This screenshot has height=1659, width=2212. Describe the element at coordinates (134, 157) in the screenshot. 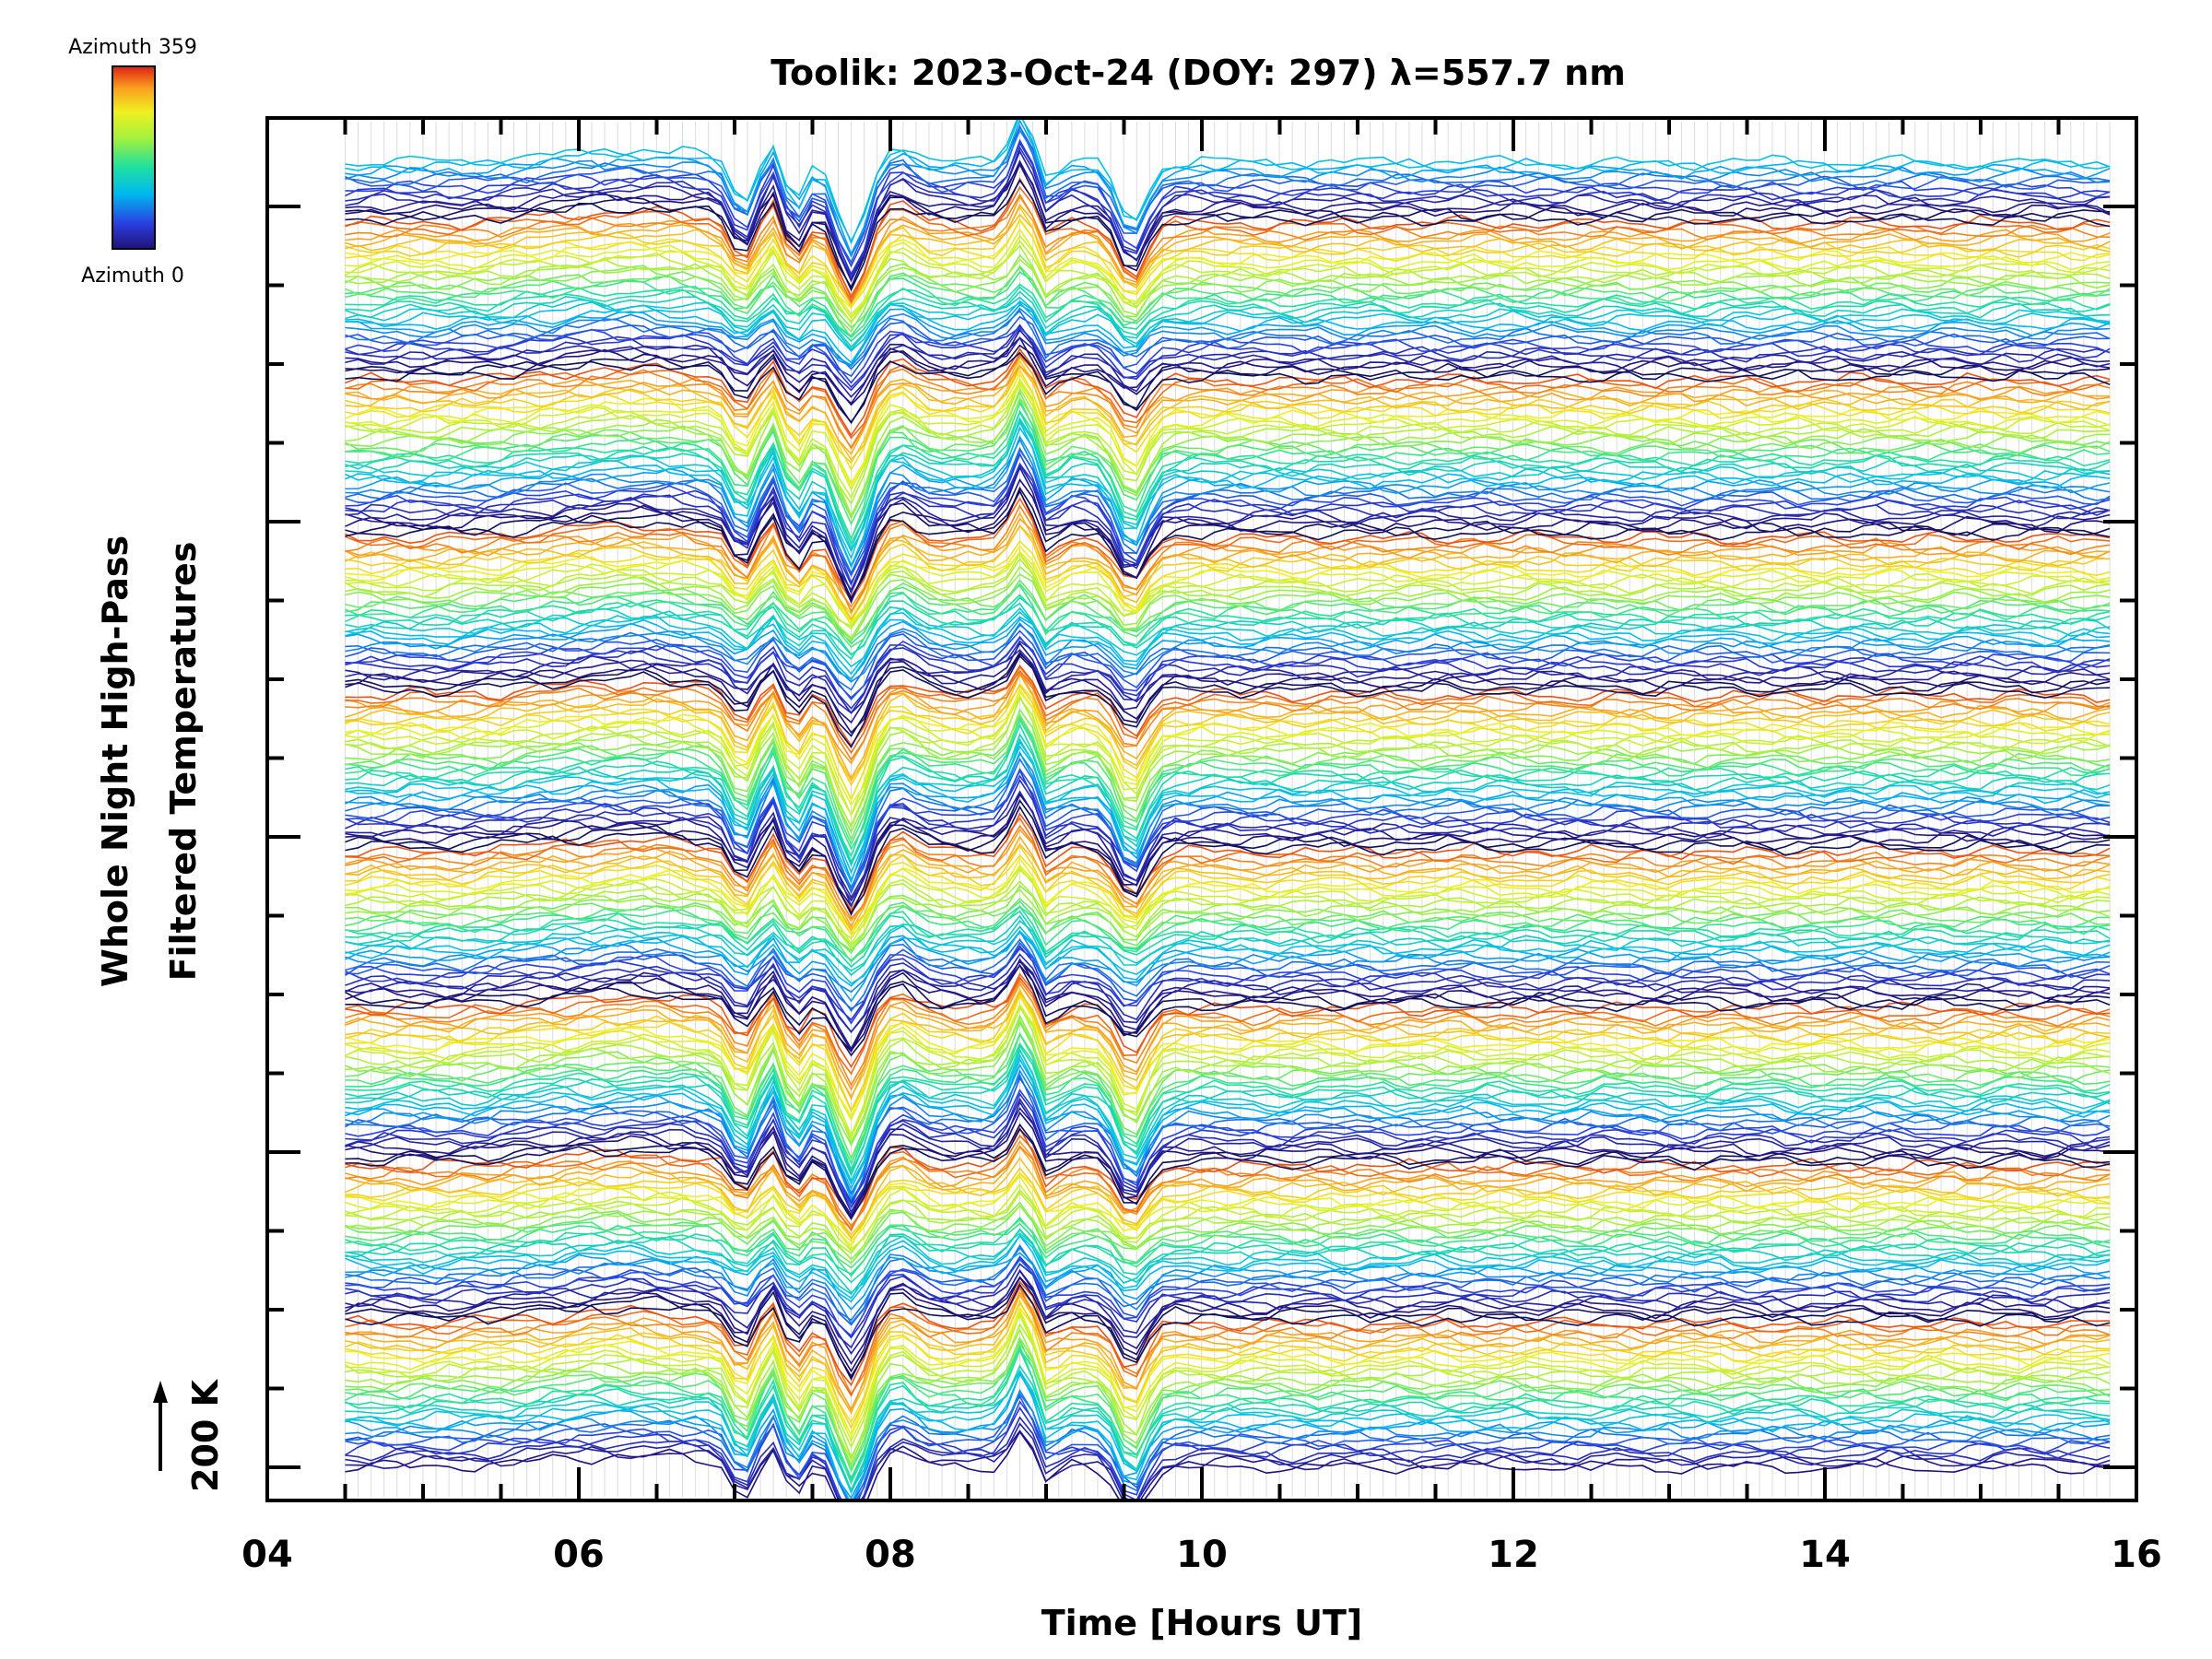

I see `colorbar-gradient` at that location.